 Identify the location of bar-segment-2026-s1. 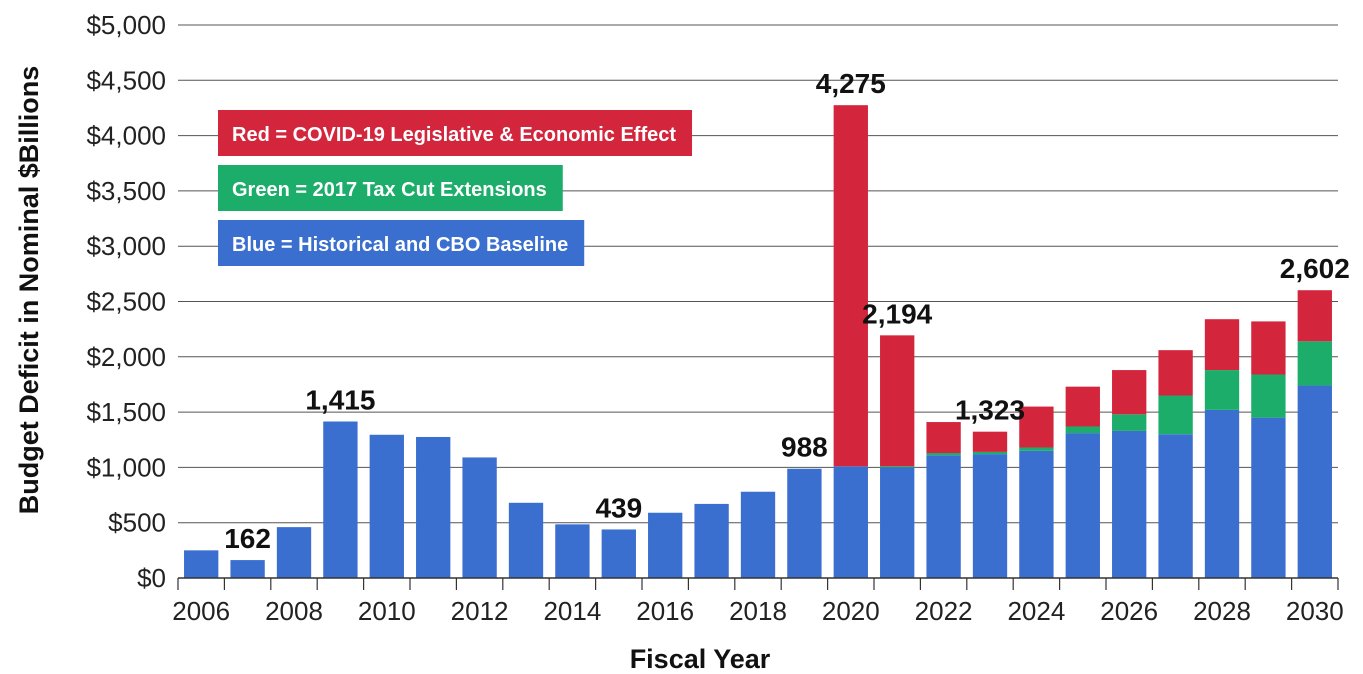
(1129, 422).